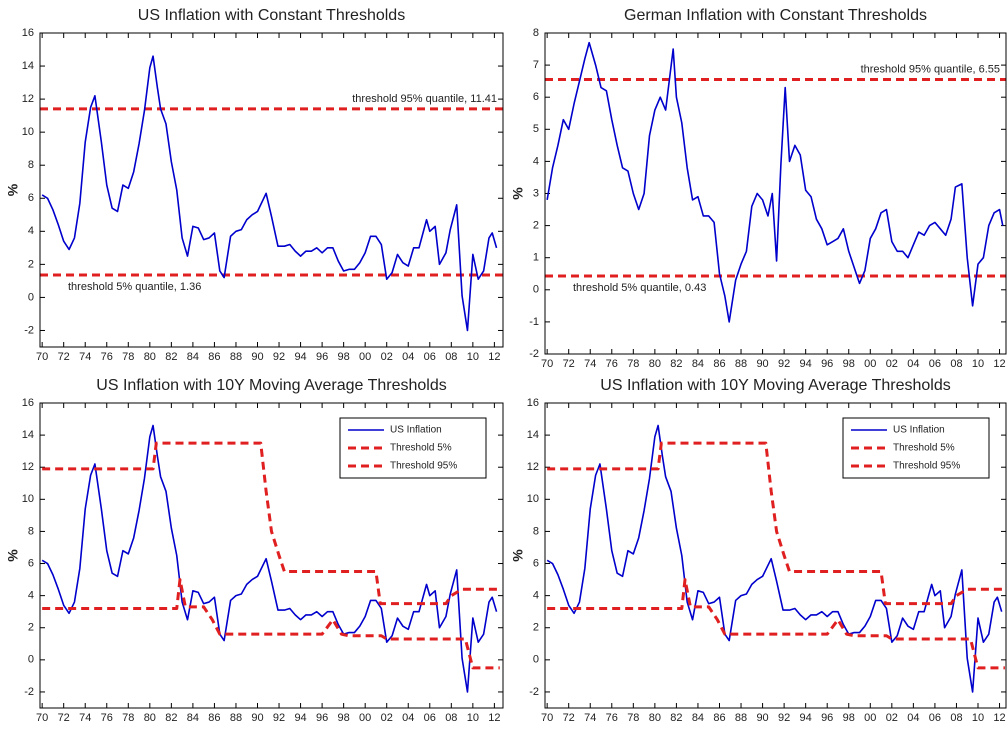  I want to click on series-line, so click(776, 624).